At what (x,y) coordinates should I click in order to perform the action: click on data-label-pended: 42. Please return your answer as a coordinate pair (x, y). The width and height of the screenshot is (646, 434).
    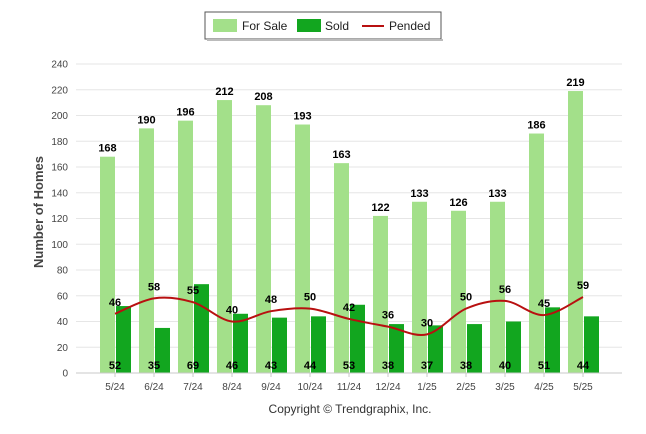
    Looking at the image, I should click on (349, 308).